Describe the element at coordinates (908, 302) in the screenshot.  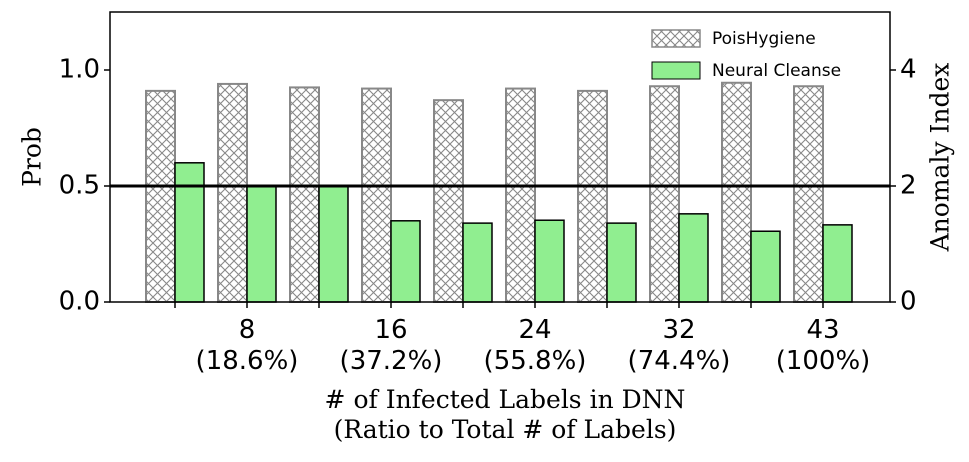
I see `y2-tick-label: 0` at that location.